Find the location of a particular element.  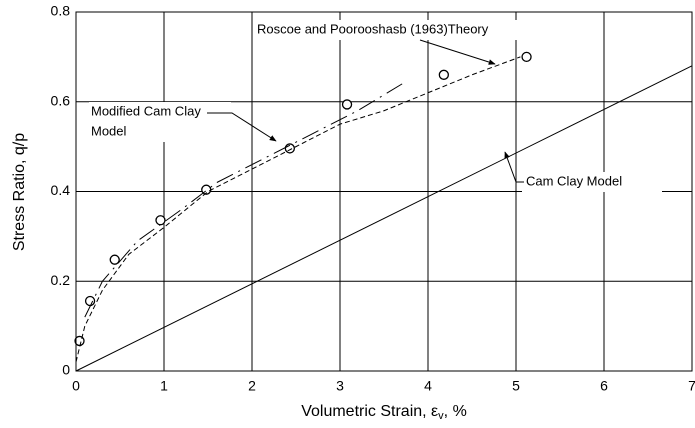

annotation: Cam Clay Model is located at coordinates (574, 180).